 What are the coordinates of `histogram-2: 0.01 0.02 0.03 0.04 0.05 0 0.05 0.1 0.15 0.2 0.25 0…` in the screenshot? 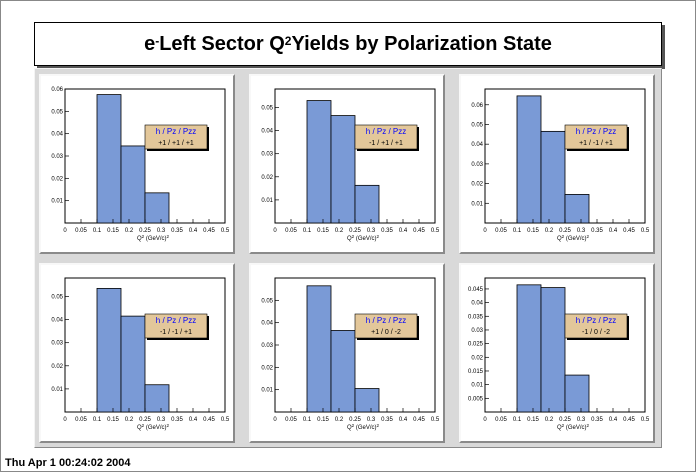 It's located at (350, 165).